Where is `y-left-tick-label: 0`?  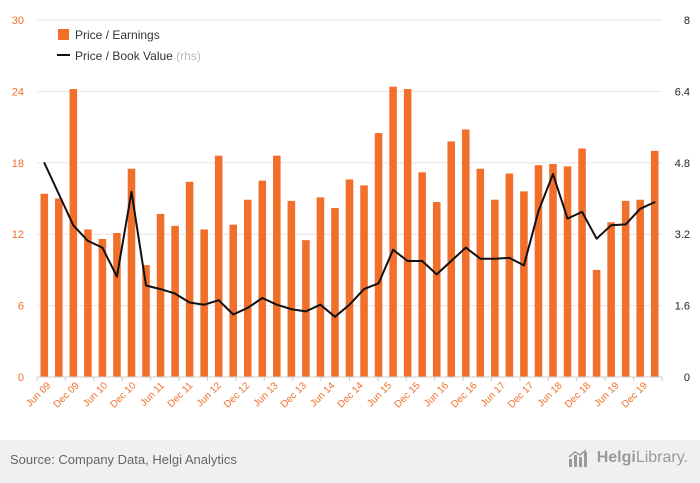 y-left-tick-label: 0 is located at coordinates (21, 378).